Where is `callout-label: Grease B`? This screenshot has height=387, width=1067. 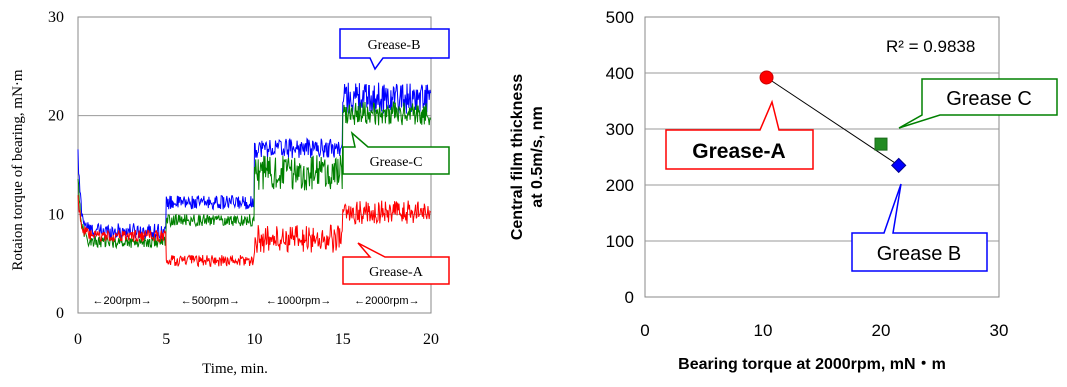
callout-label: Grease B is located at coordinates (919, 254).